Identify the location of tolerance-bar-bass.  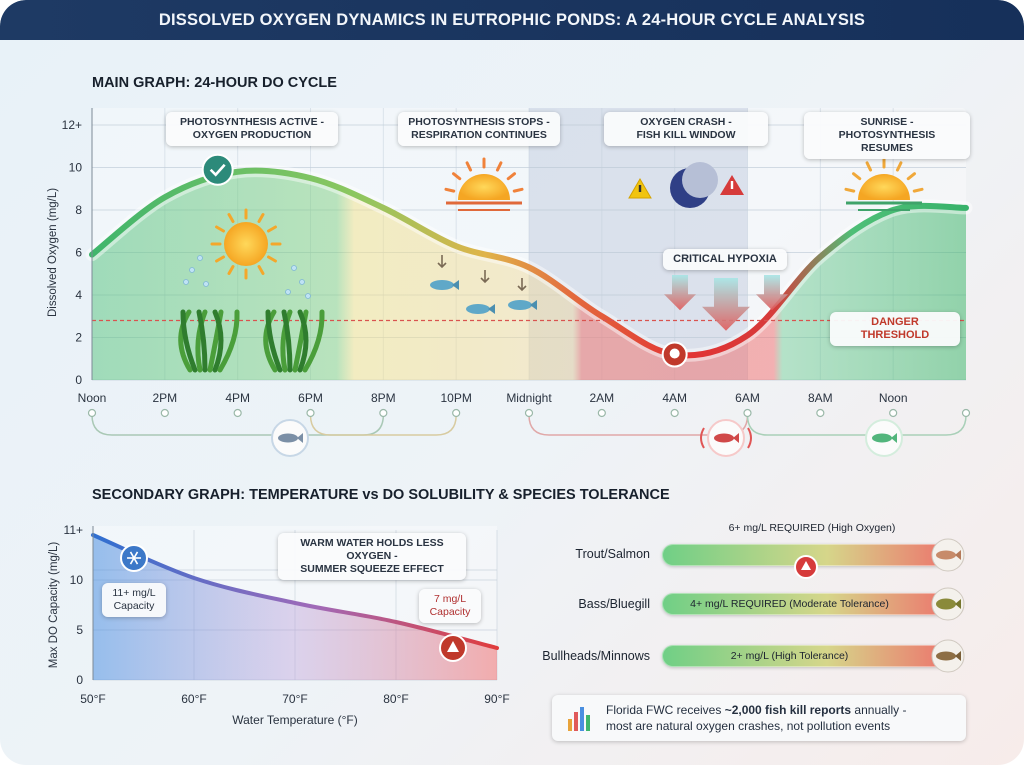
(812, 604).